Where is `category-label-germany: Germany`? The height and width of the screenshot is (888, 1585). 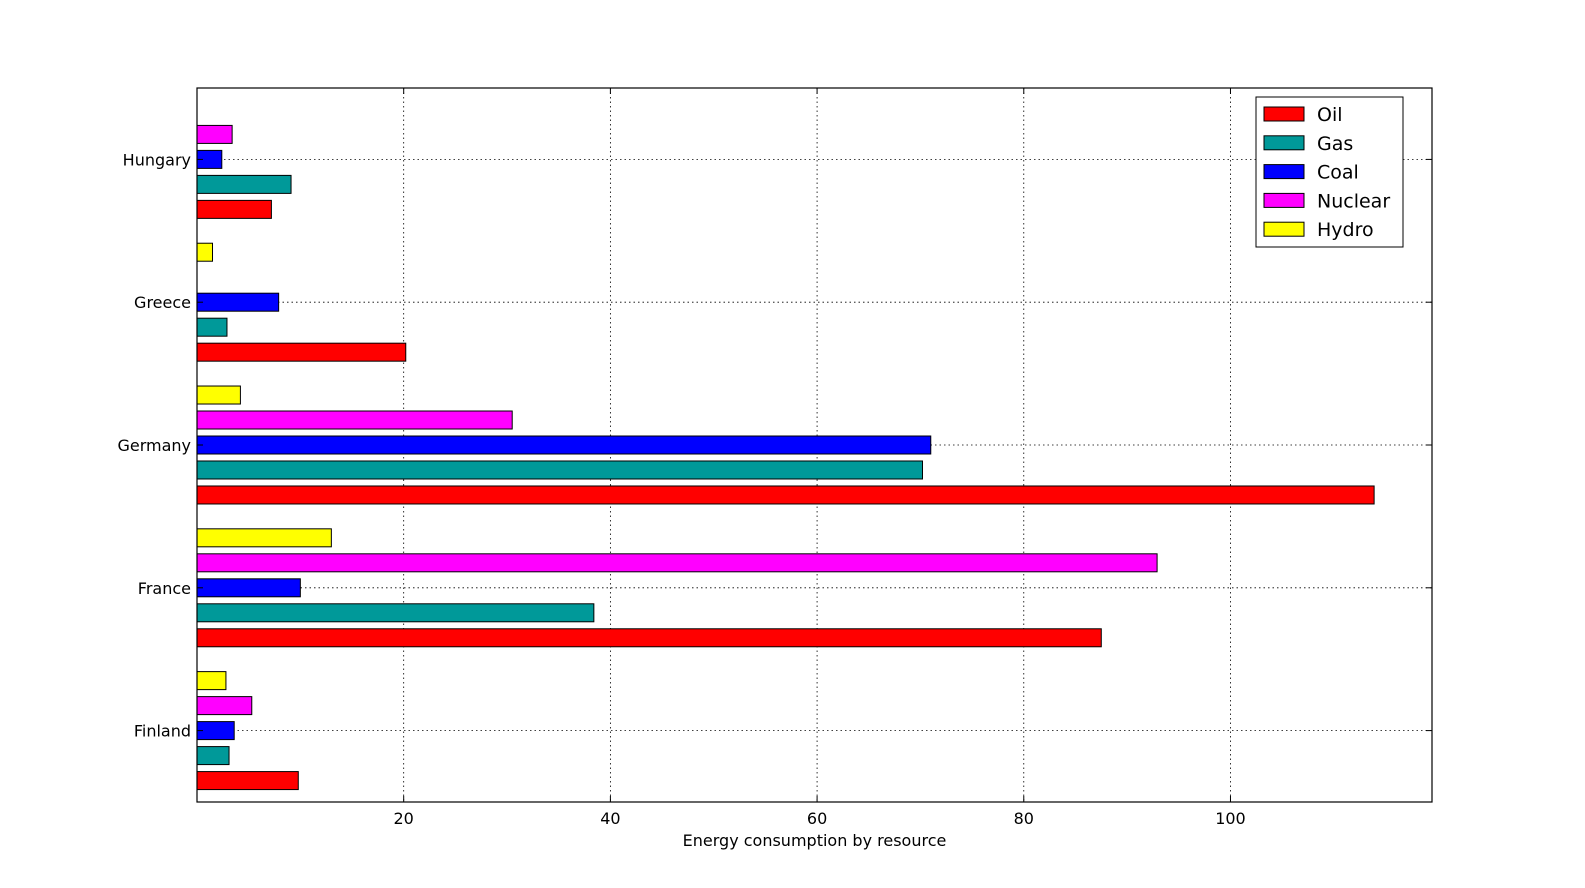 category-label-germany: Germany is located at coordinates (154, 445).